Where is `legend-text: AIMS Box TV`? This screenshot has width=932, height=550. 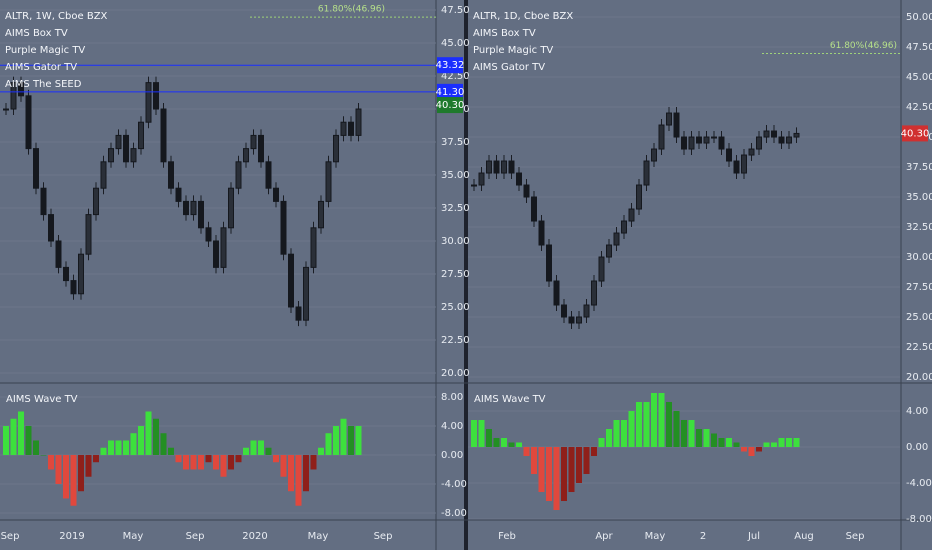
legend-text: AIMS Box TV is located at coordinates (504, 33).